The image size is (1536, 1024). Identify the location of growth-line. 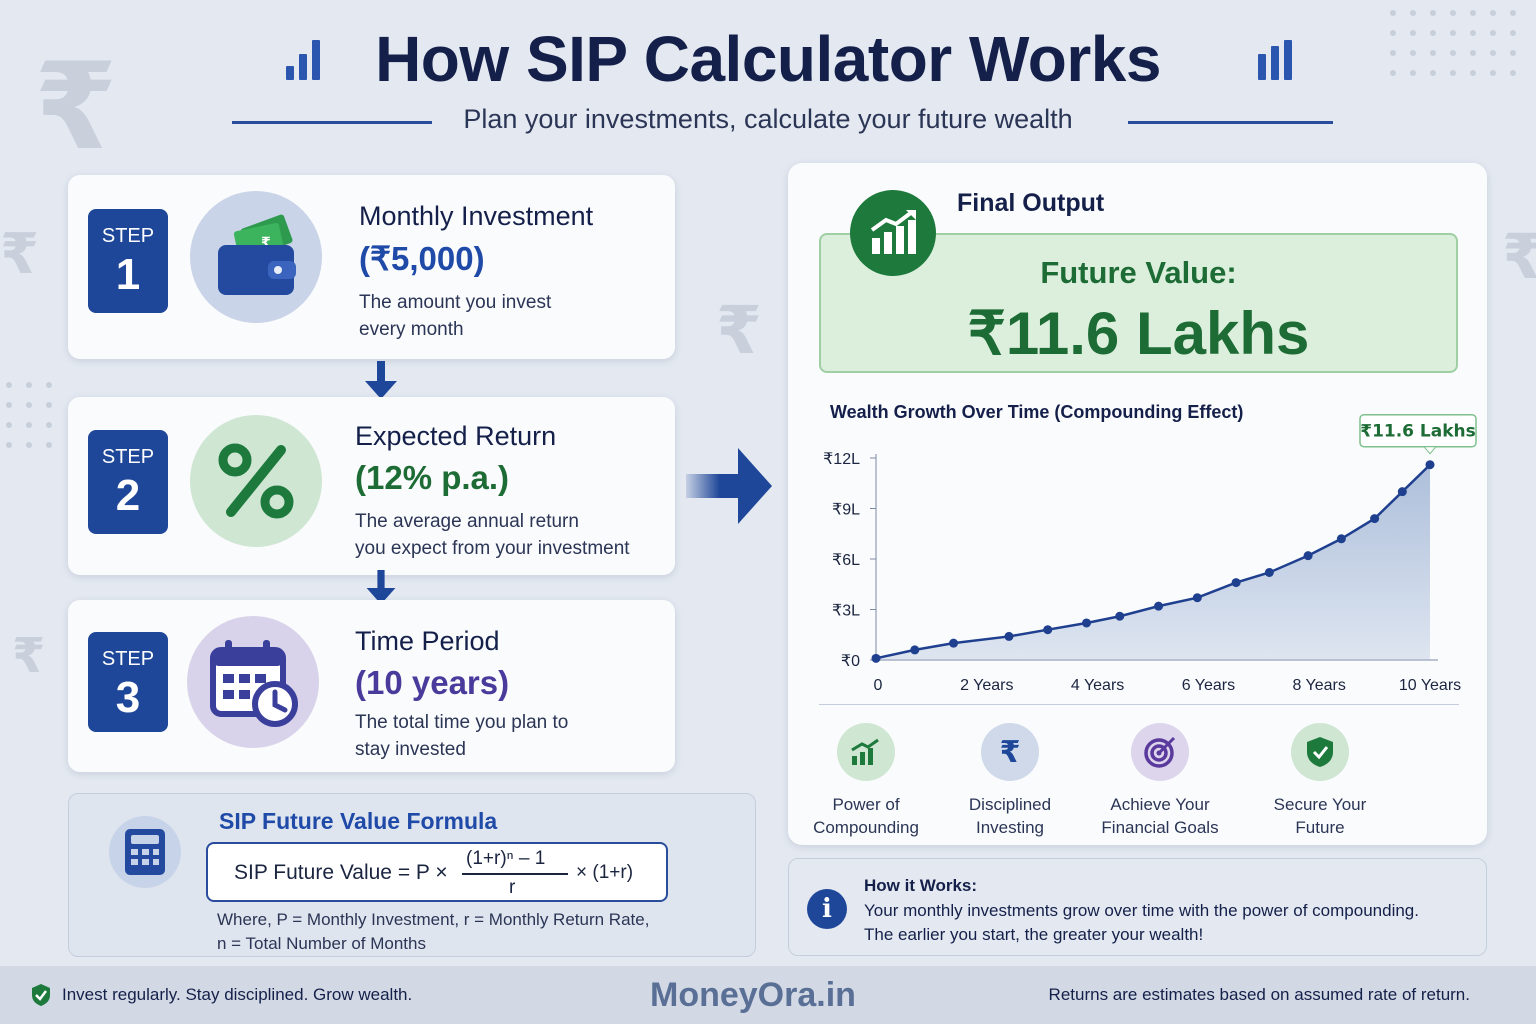
(1153, 561).